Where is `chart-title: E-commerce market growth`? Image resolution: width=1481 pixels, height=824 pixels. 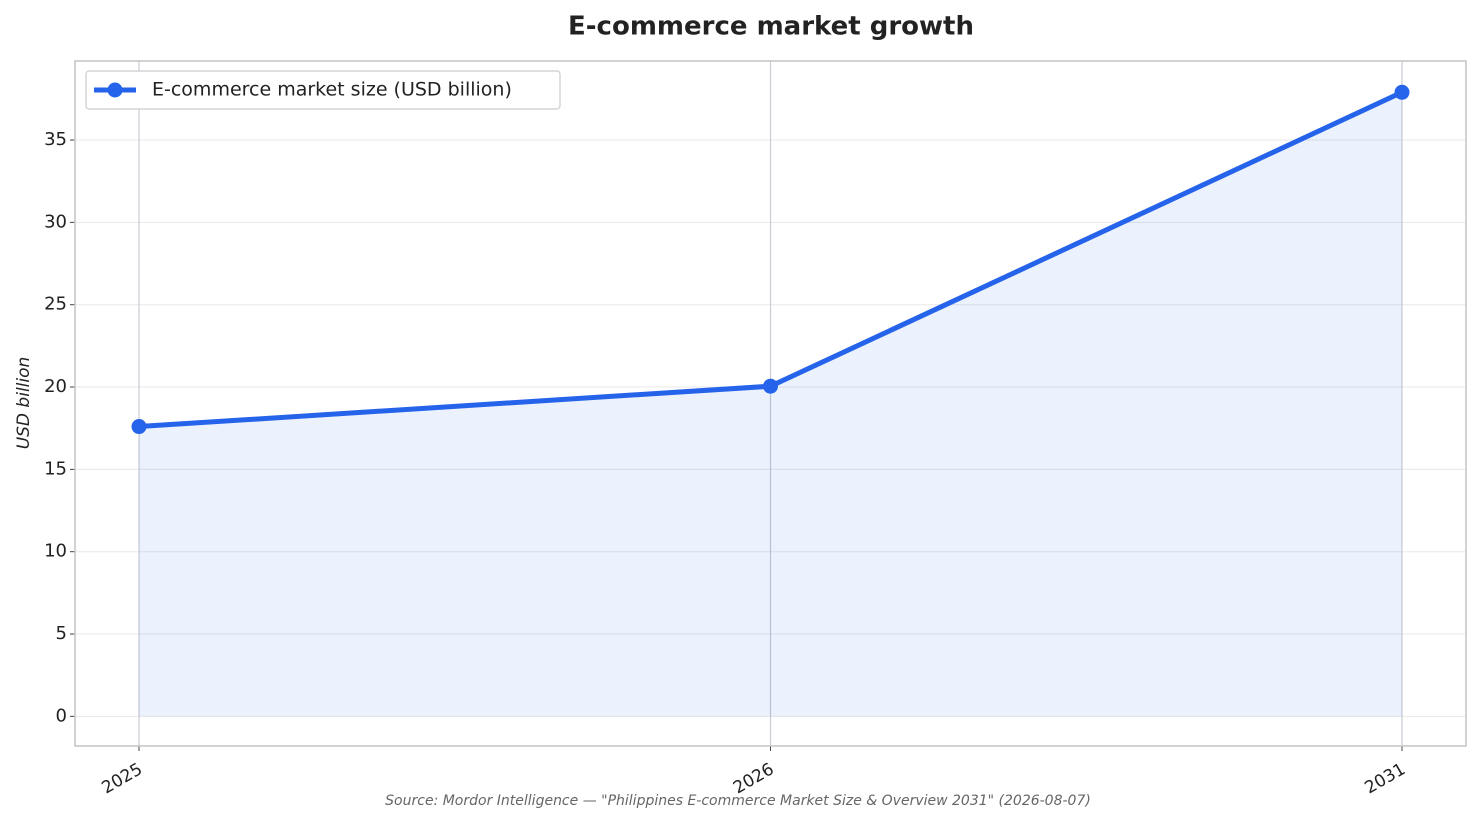 chart-title: E-commerce market growth is located at coordinates (771, 27).